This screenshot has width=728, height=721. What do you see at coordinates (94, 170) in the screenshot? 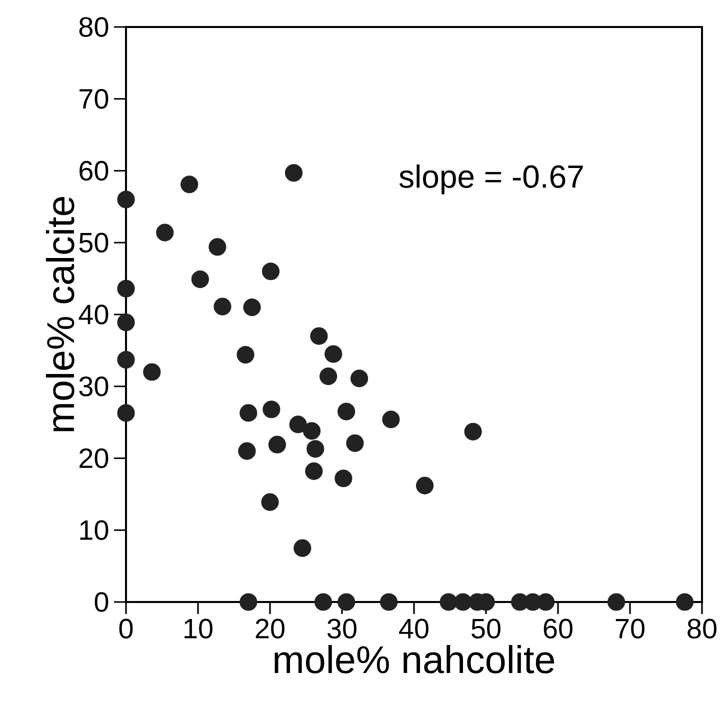
I see `y-tick-label: 60` at bounding box center [94, 170].